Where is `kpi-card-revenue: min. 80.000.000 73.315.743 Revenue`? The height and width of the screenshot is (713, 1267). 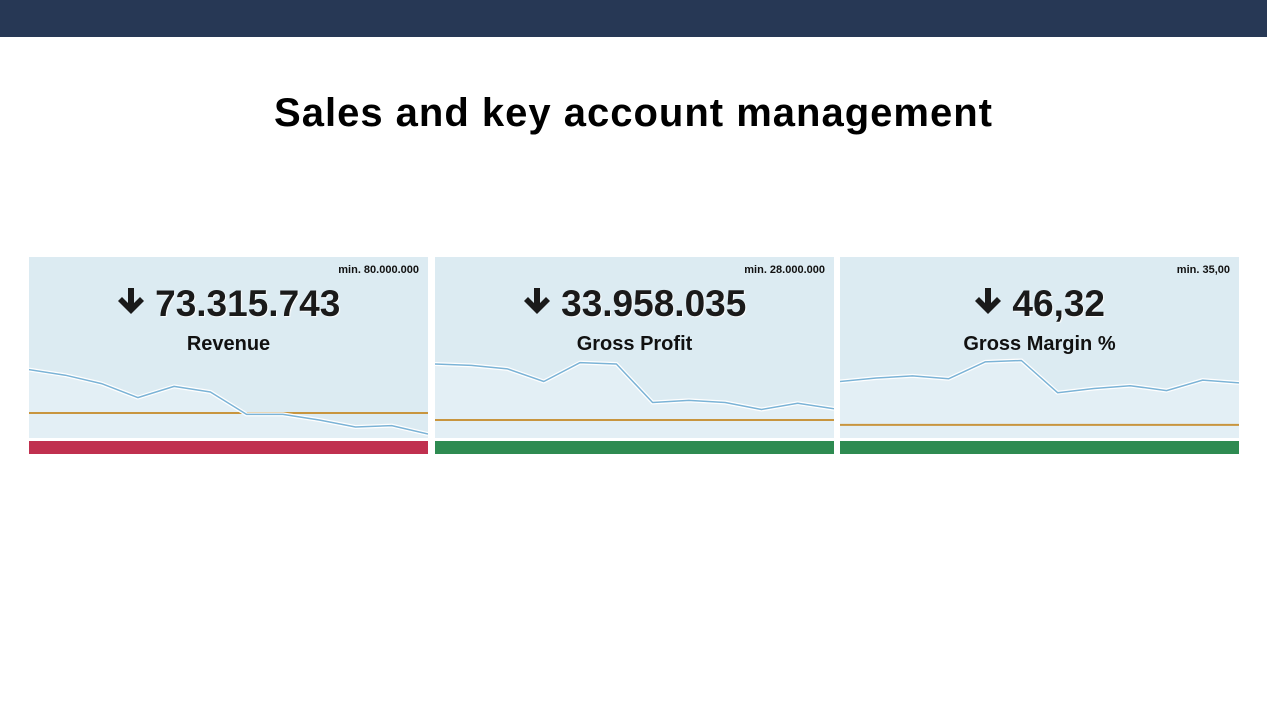 kpi-card-revenue: min. 80.000.000 73.315.743 Revenue is located at coordinates (228, 355).